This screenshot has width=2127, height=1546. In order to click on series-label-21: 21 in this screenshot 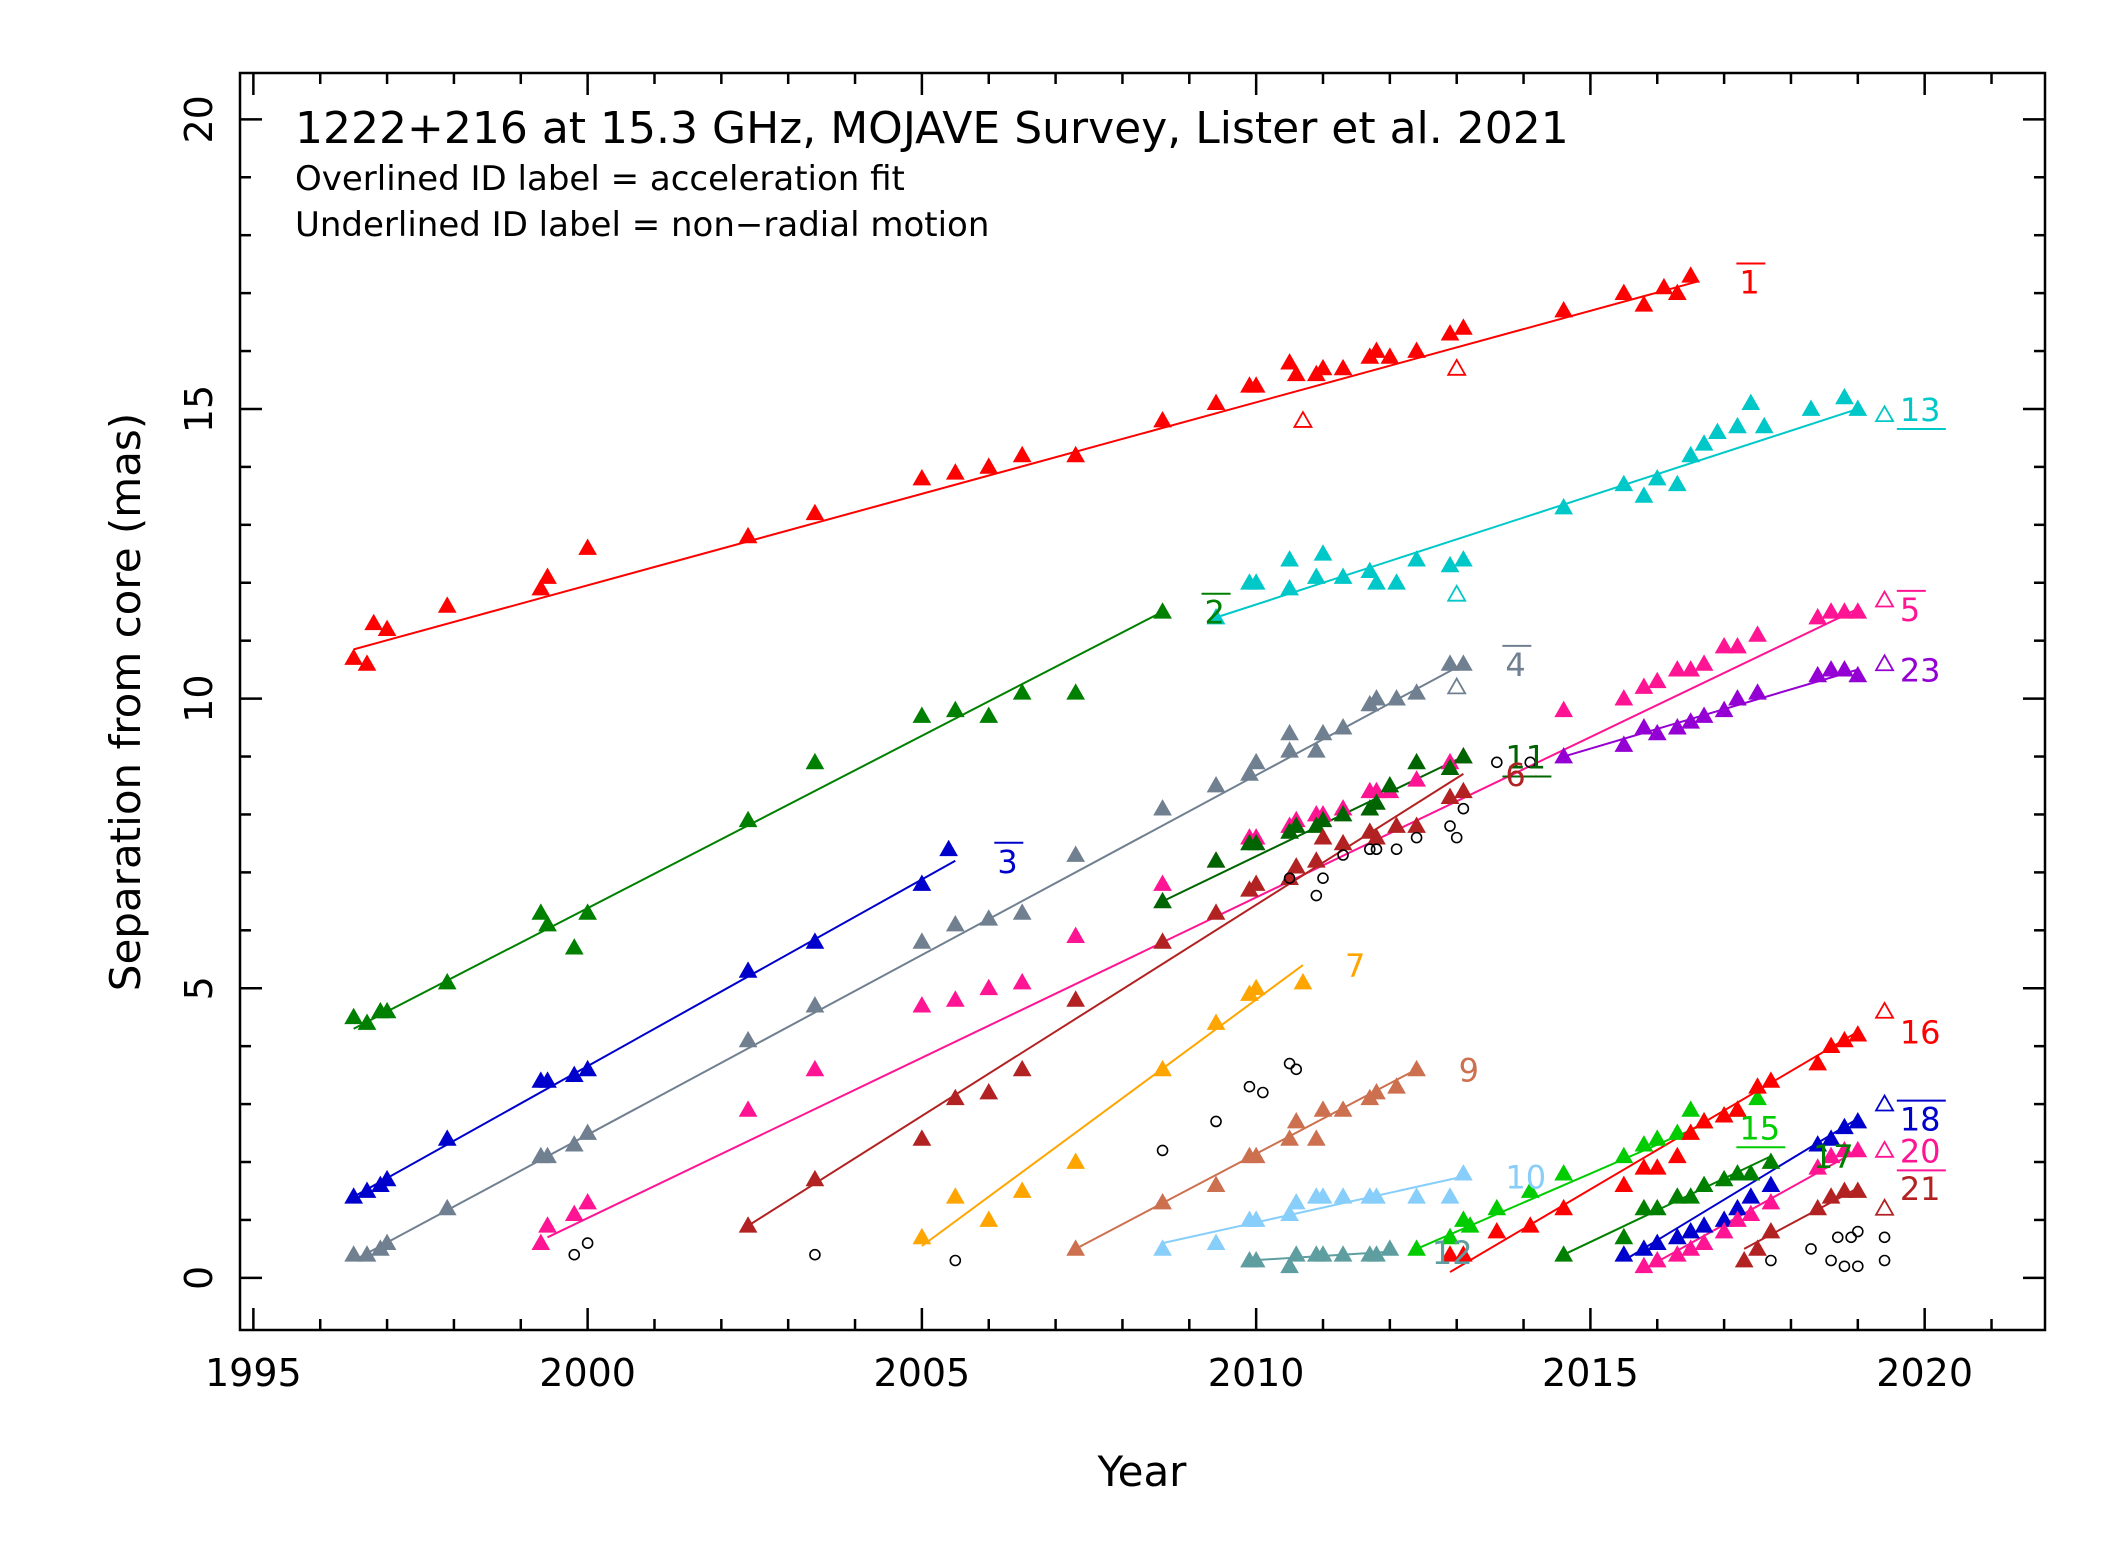, I will do `click(1920, 1189)`.